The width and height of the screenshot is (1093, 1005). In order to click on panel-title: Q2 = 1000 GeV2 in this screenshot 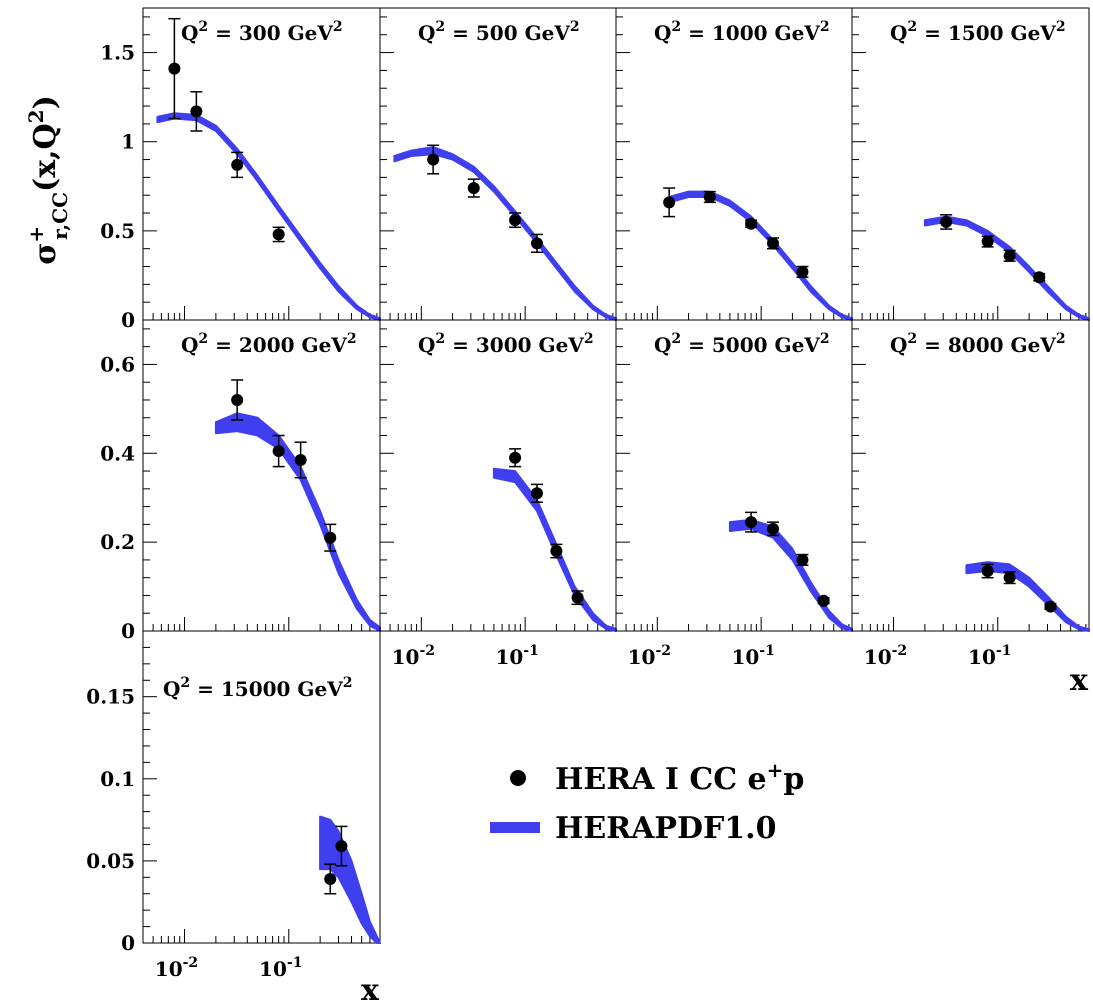, I will do `click(742, 32)`.